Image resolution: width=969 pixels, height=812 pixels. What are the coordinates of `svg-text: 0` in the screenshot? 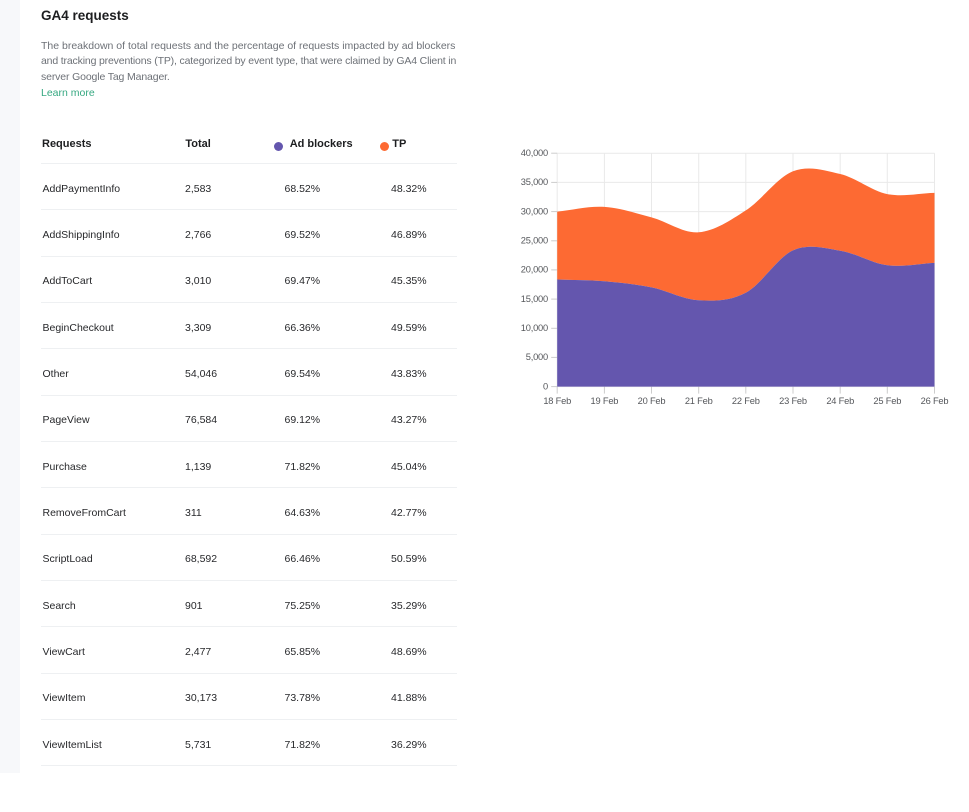 It's located at (545, 386).